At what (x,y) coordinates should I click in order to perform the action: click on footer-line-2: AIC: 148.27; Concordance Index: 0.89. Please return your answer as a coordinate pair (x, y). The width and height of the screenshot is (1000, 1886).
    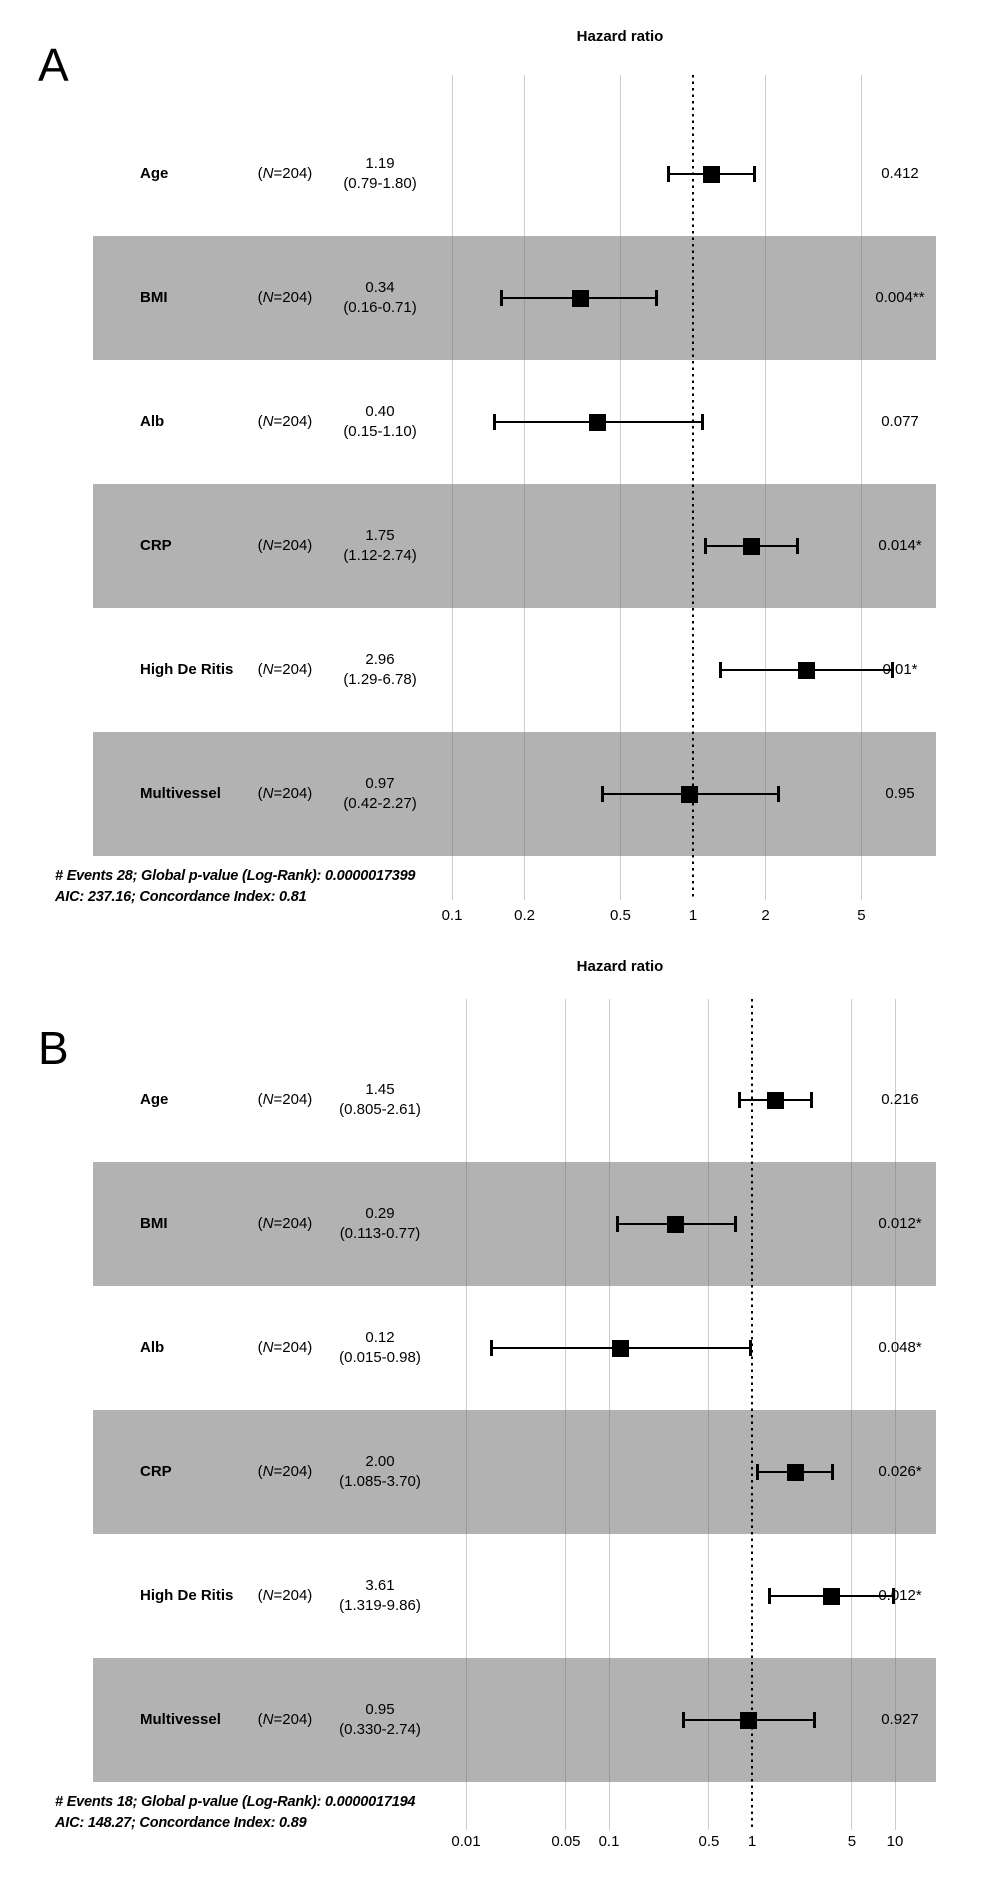
    Looking at the image, I should click on (181, 1823).